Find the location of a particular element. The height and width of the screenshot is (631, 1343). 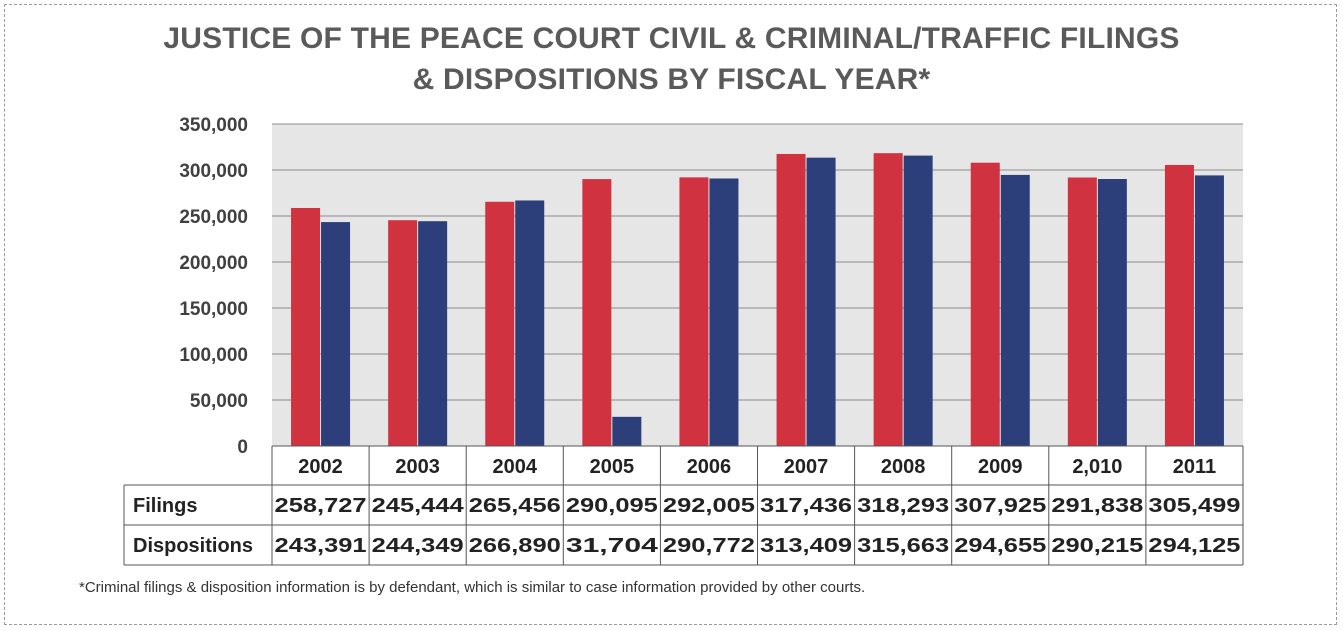

table-value: 244,349 is located at coordinates (418, 546).